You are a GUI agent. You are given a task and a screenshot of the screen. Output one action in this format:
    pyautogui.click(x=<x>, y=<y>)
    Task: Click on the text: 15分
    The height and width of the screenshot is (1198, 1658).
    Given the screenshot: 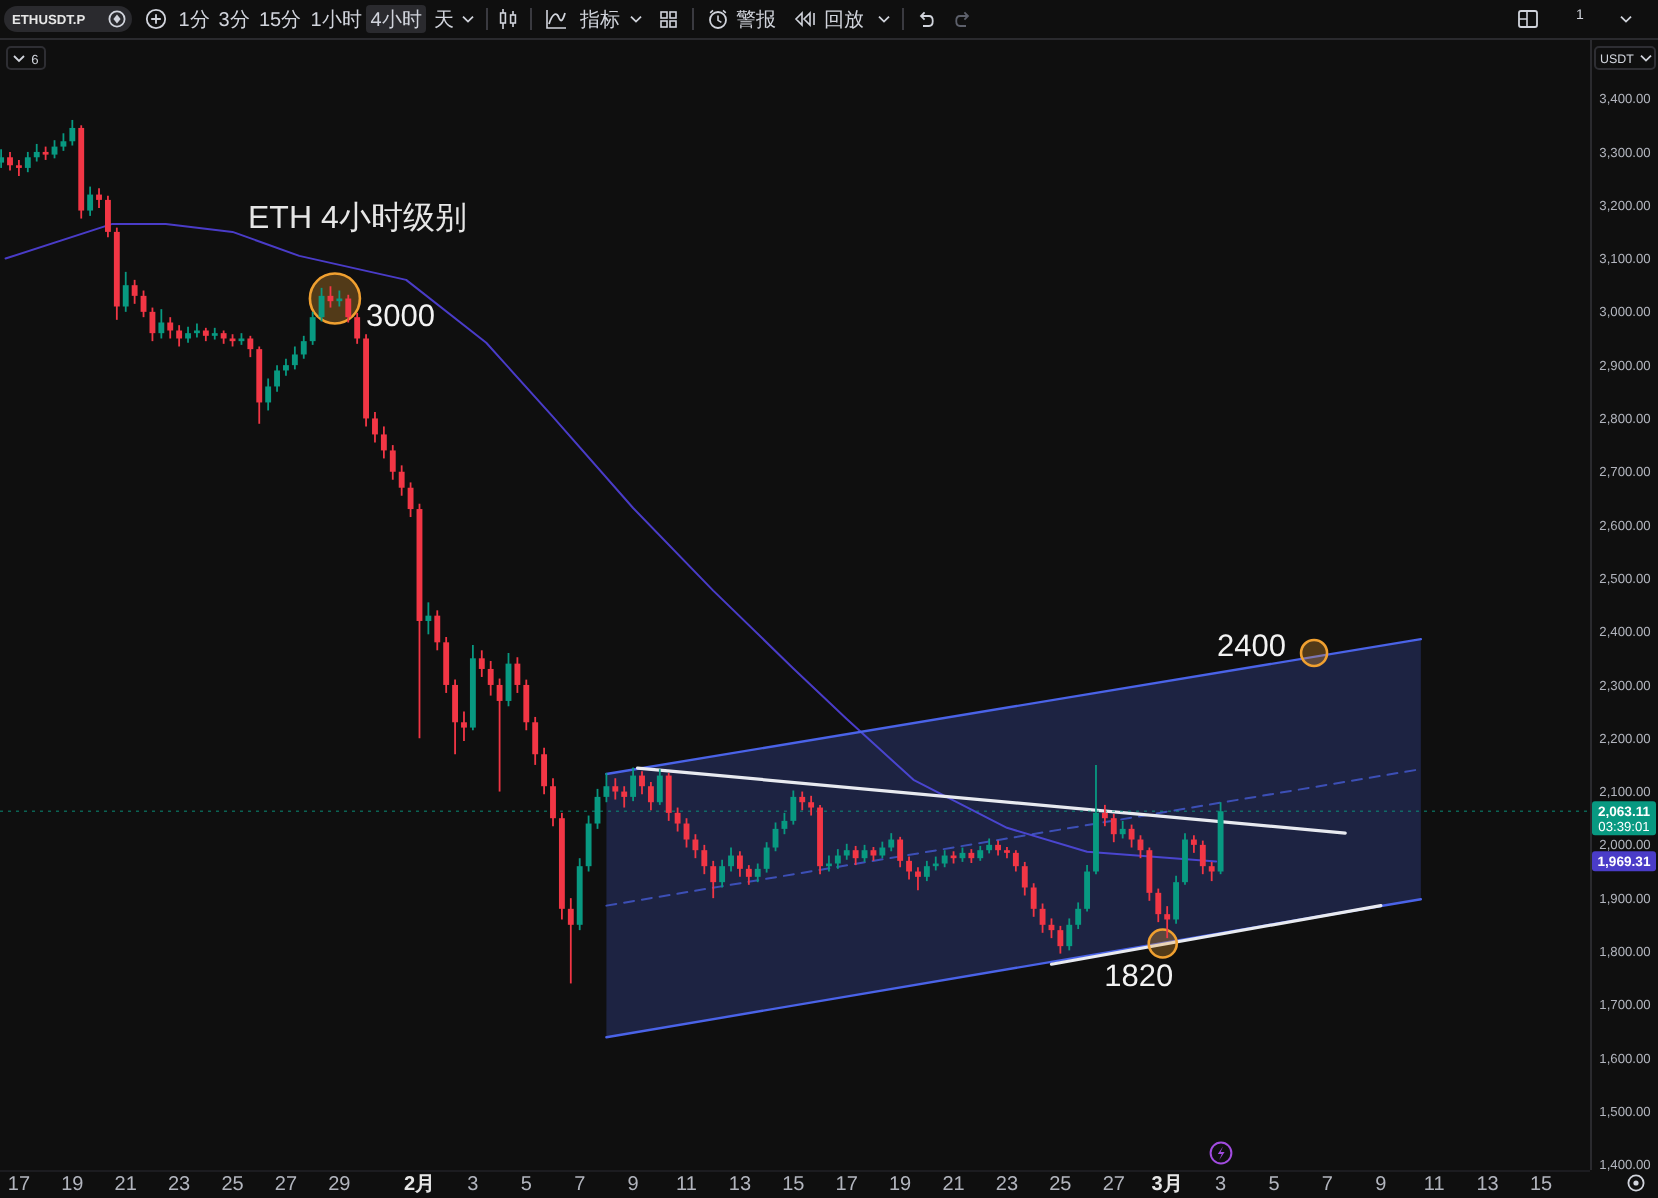 What is the action you would take?
    pyautogui.click(x=280, y=20)
    